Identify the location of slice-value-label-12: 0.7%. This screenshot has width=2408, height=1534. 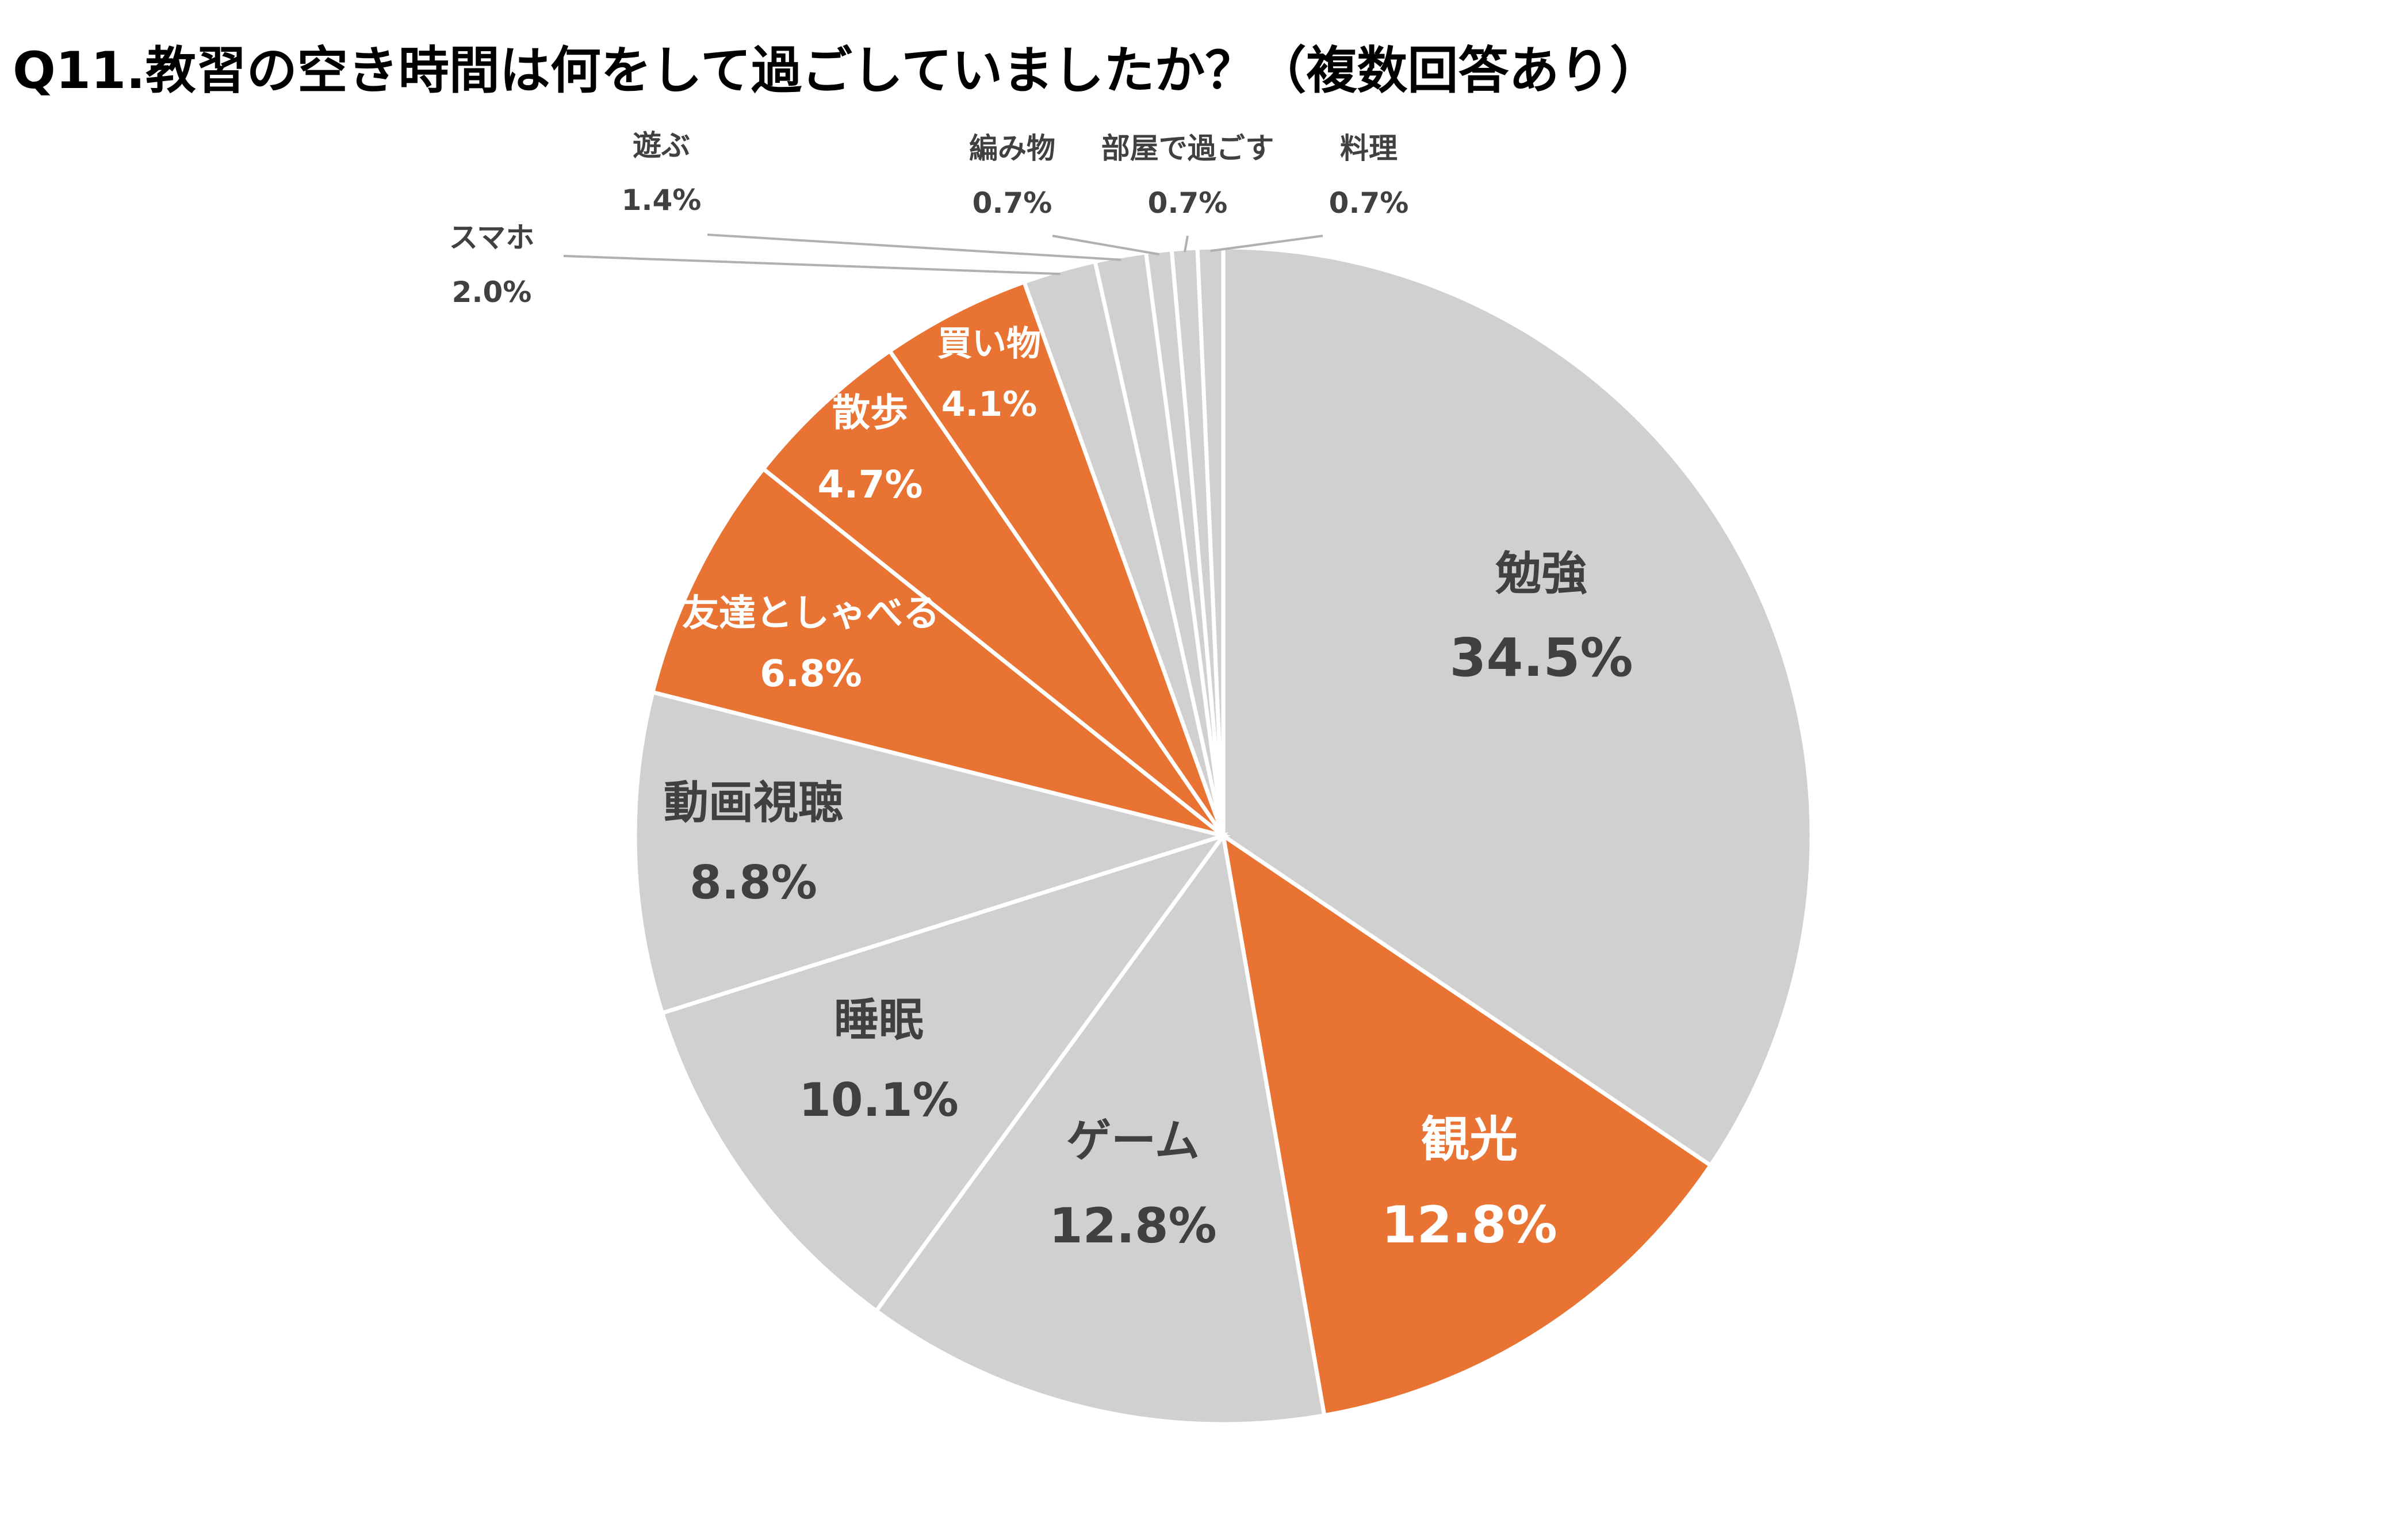
(1369, 203).